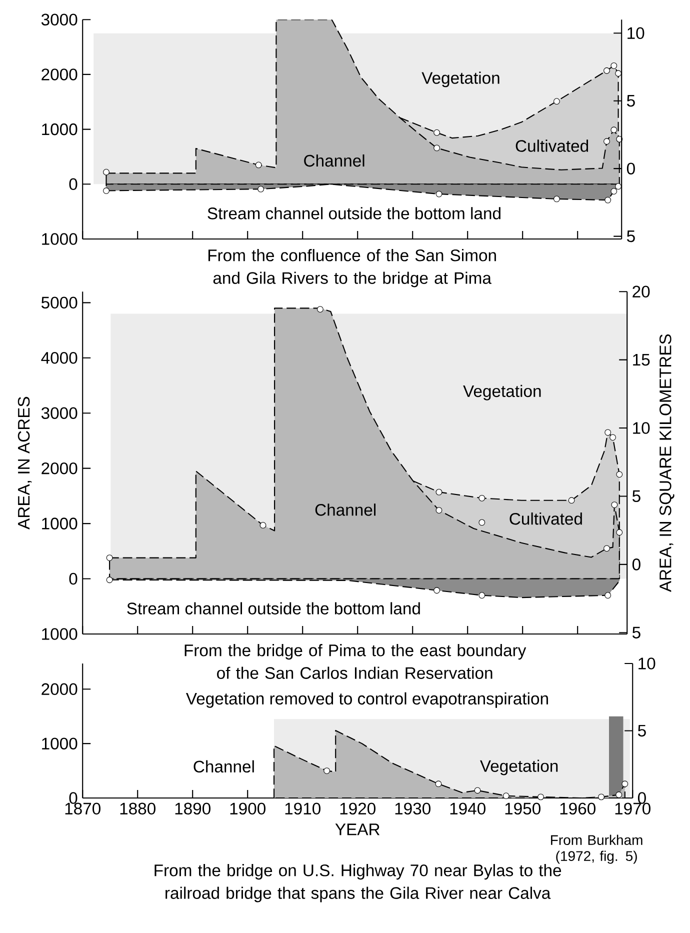 This screenshot has width=690, height=933. What do you see at coordinates (632, 808) in the screenshot?
I see `x-tick-label: 1970` at bounding box center [632, 808].